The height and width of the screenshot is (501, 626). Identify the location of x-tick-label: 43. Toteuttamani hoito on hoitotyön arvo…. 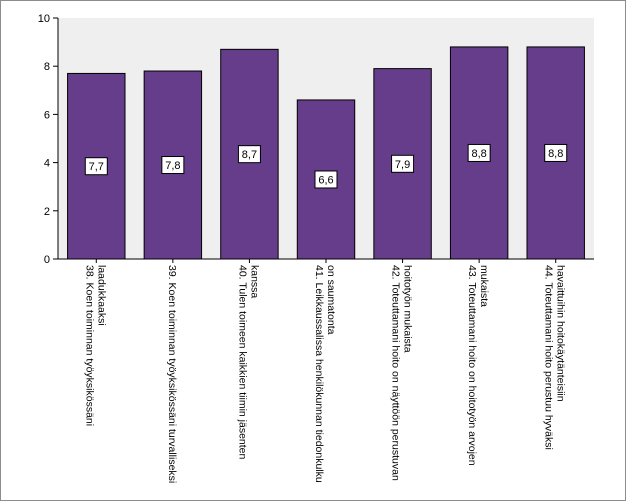
(478, 365).